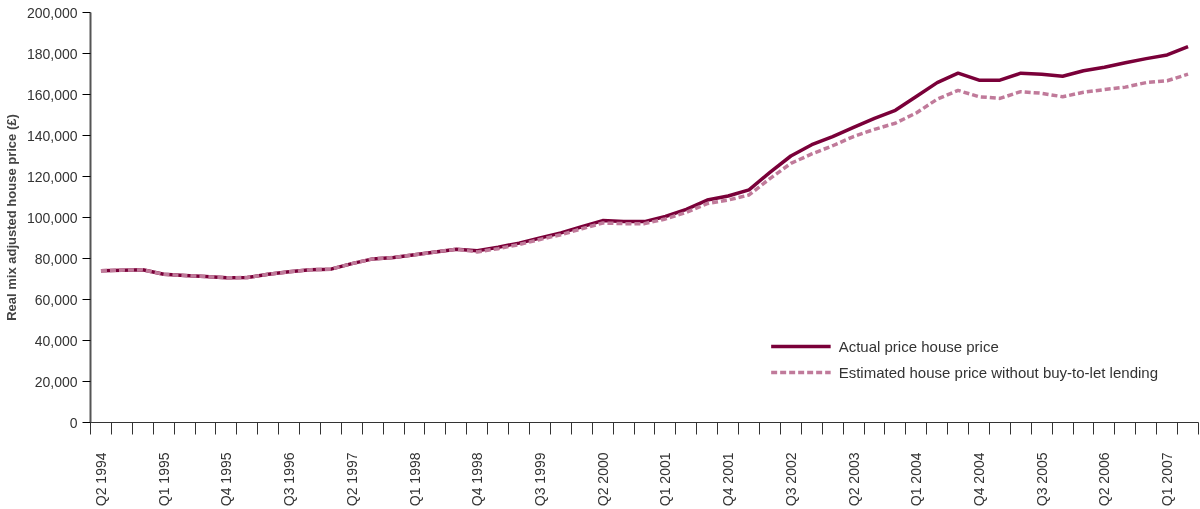 Image resolution: width=1200 pixels, height=509 pixels. I want to click on y-tick-label: 100,000, so click(52, 217).